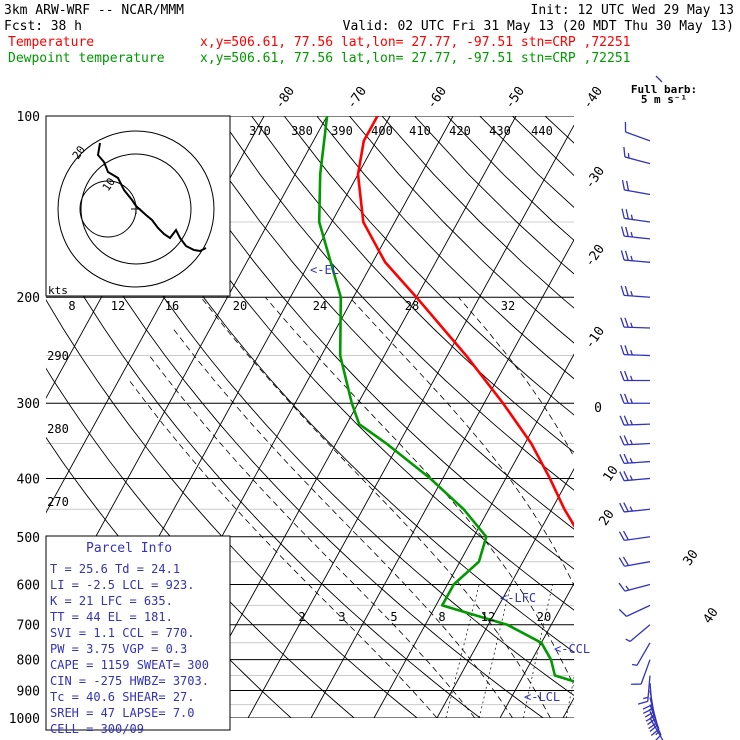 Image resolution: width=740 pixels, height=740 pixels. Describe the element at coordinates (51, 42) in the screenshot. I see `temperature-legend-label: Temperature` at that location.